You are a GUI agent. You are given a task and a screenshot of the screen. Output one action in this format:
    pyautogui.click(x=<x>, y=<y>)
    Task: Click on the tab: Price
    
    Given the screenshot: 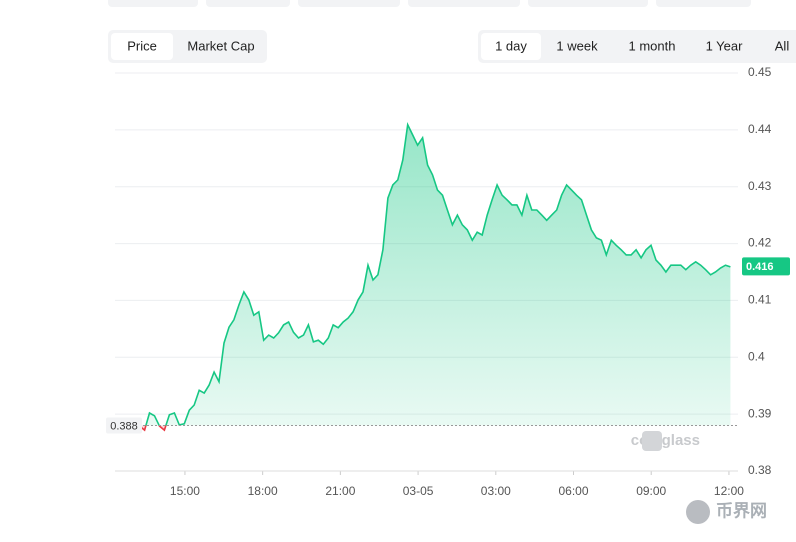 What is the action you would take?
    pyautogui.click(x=142, y=45)
    